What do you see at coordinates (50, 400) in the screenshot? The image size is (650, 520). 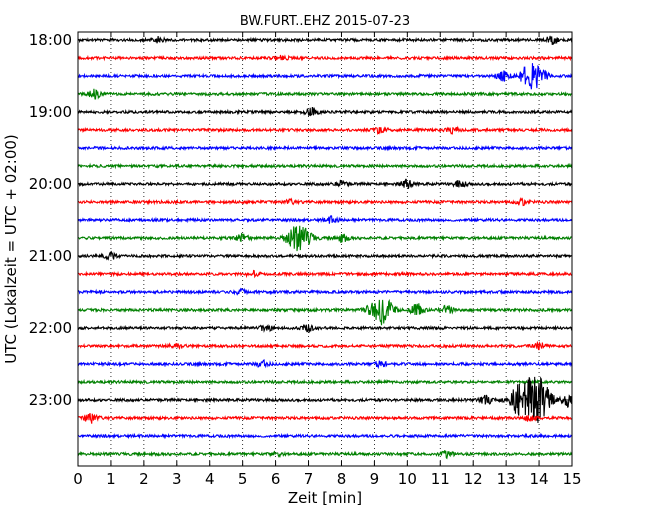 I see `y-tick-label: 23:00` at bounding box center [50, 400].